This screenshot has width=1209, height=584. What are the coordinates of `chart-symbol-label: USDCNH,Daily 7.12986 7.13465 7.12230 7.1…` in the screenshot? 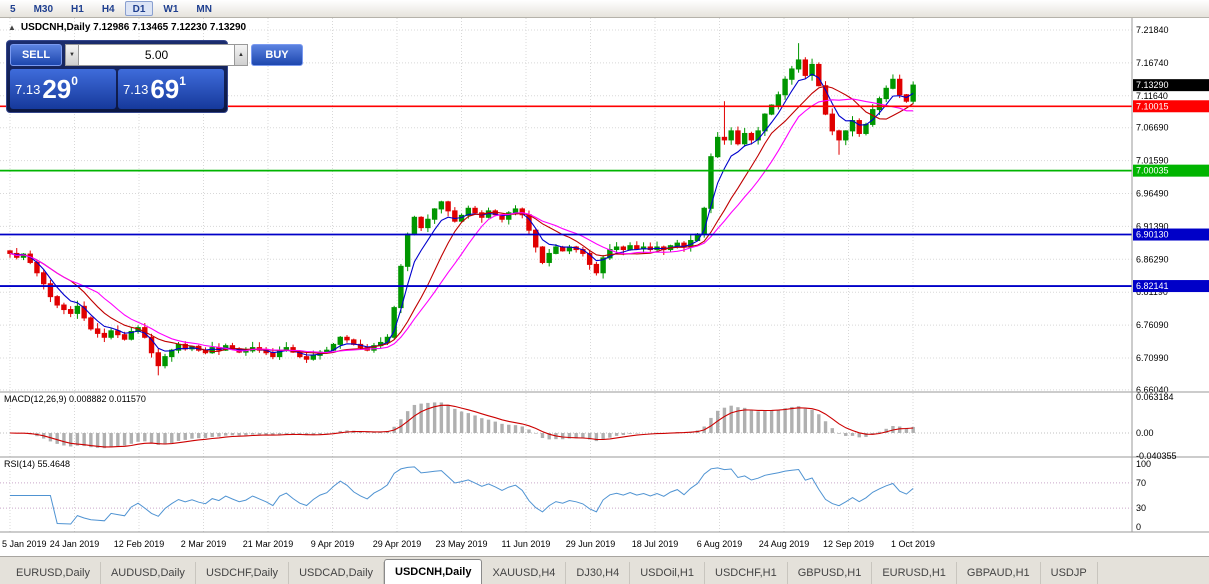 It's located at (133, 27).